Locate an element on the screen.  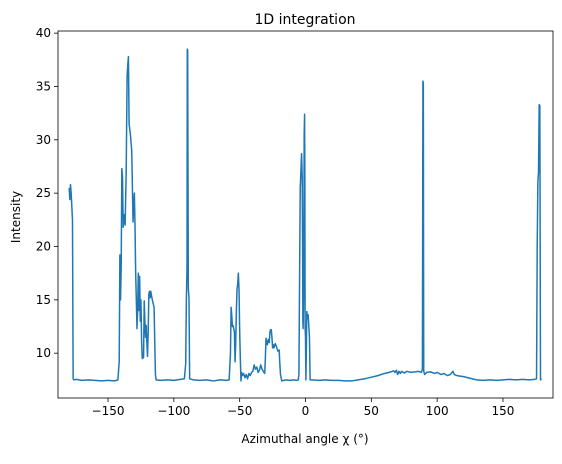
x-tick-label: 150 is located at coordinates (503, 411).